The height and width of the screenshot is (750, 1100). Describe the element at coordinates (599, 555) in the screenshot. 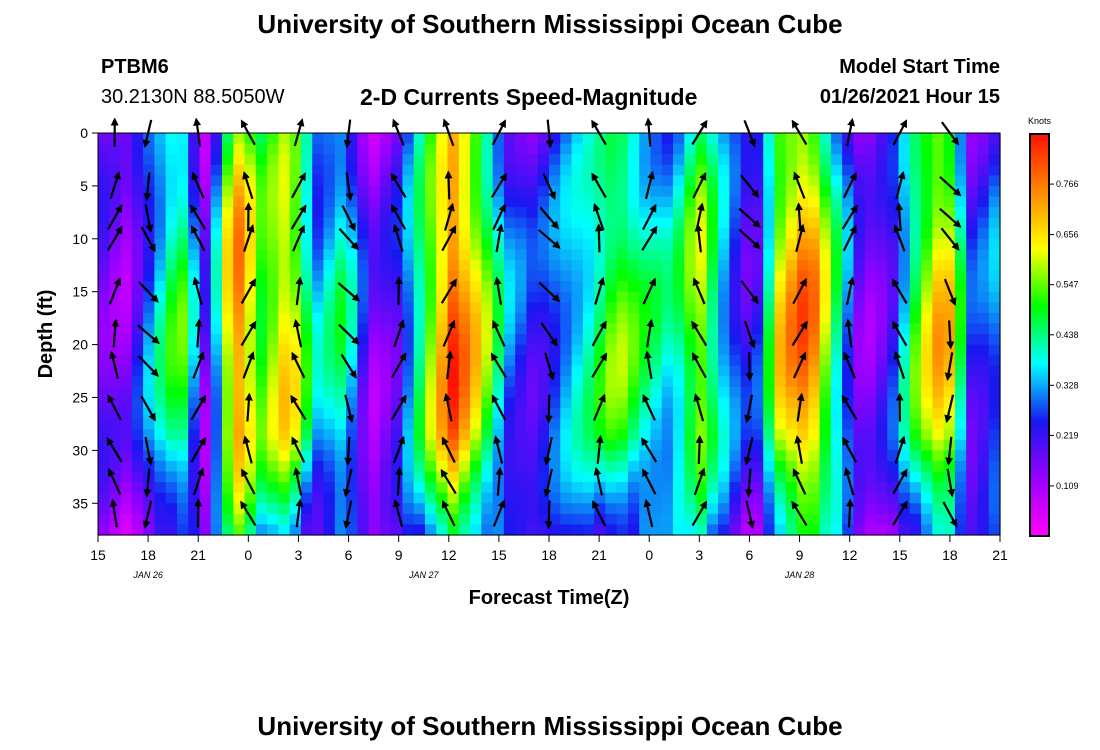

I see `x-tick-label: 21` at that location.